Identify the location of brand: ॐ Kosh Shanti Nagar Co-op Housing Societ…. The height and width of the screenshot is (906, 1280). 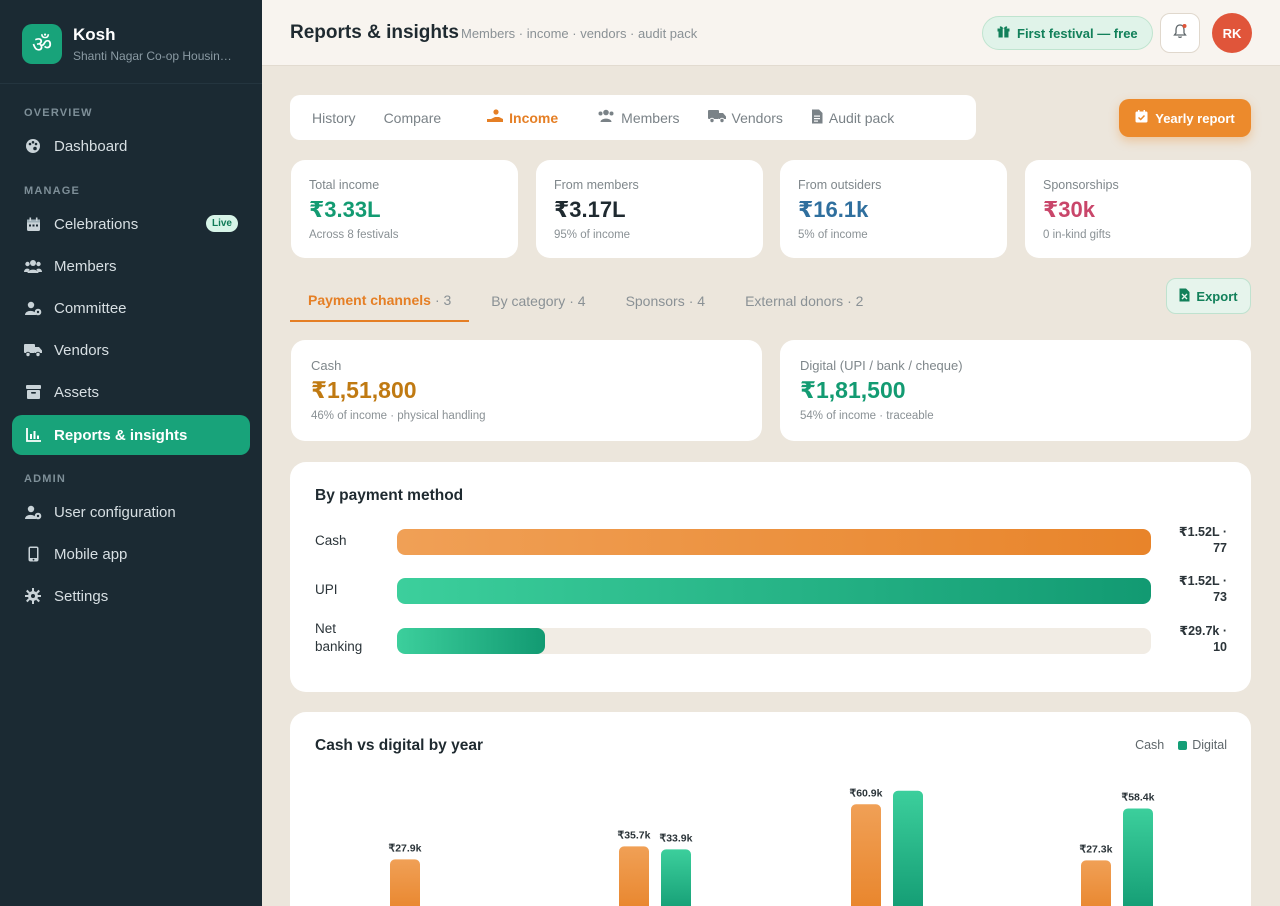
(131, 42).